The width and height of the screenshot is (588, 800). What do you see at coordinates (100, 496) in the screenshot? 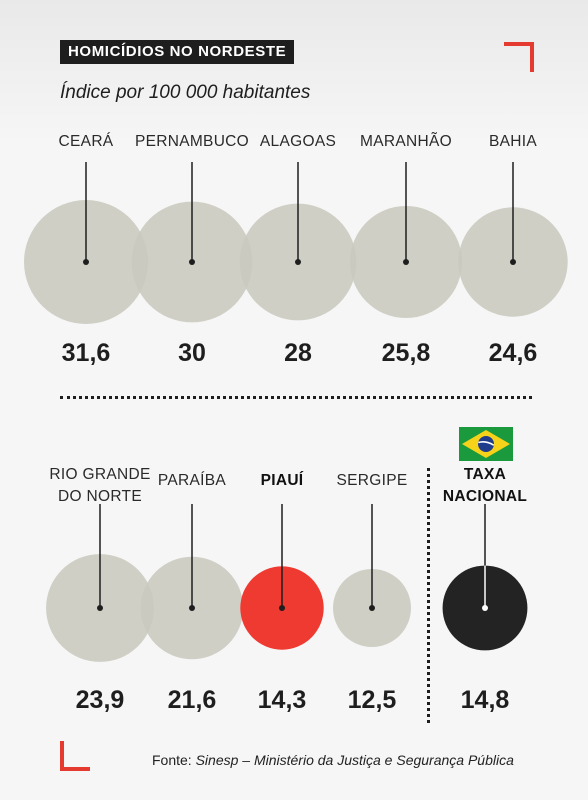
I see `category-label-line: DO NORTE` at bounding box center [100, 496].